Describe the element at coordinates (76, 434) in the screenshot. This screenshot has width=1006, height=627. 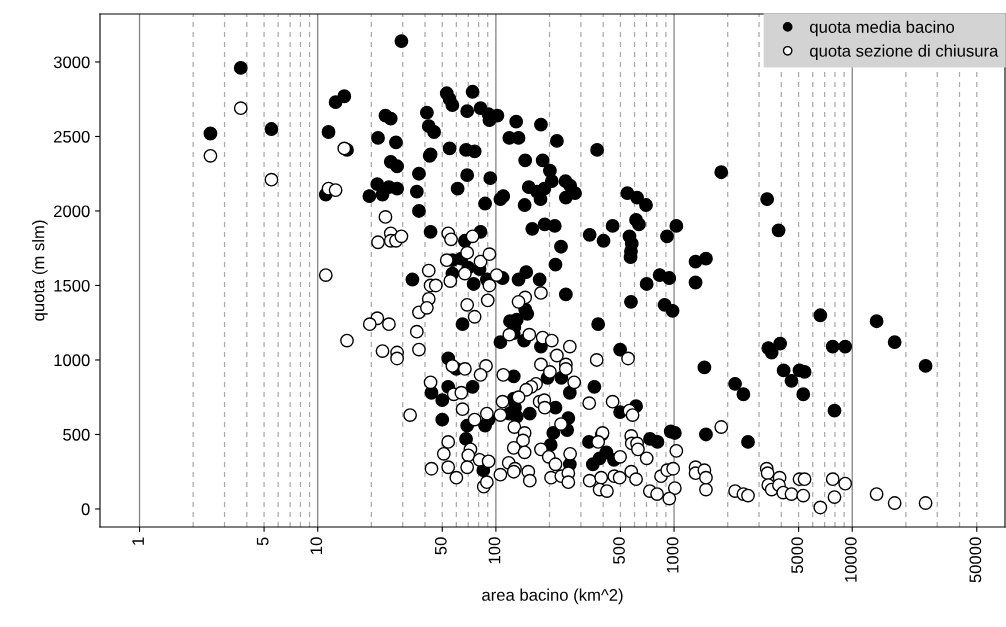
I see `y-tick-label: 500` at that location.